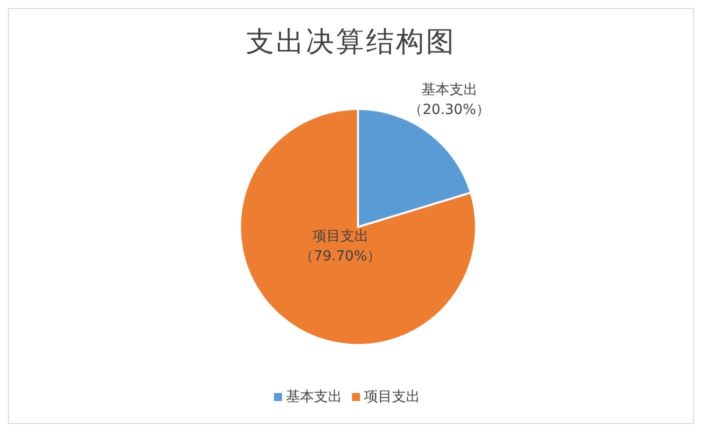 Image resolution: width=702 pixels, height=432 pixels. What do you see at coordinates (449, 90) in the screenshot?
I see `slice-label: 基本支出` at bounding box center [449, 90].